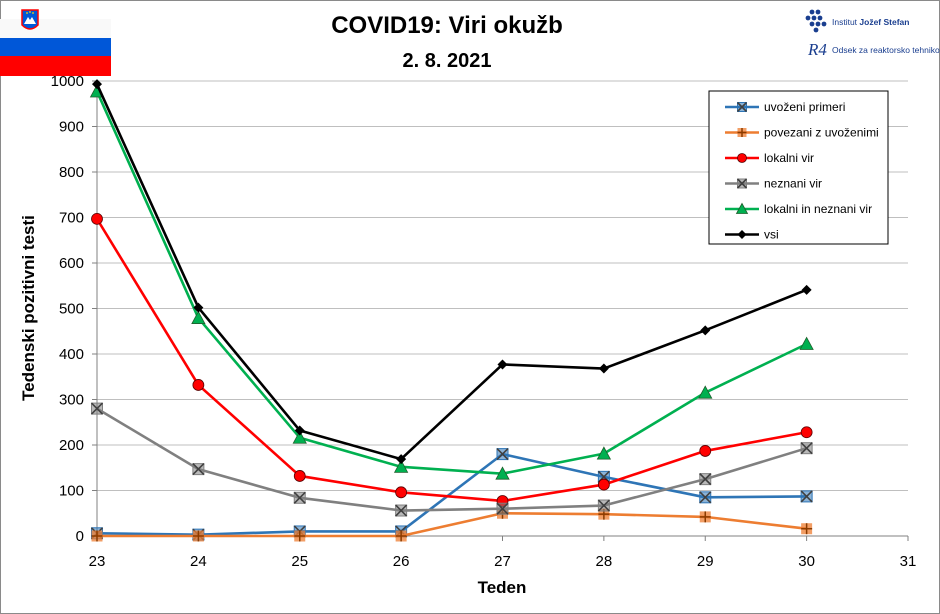  I want to click on y-tick-label: 600, so click(71, 263).